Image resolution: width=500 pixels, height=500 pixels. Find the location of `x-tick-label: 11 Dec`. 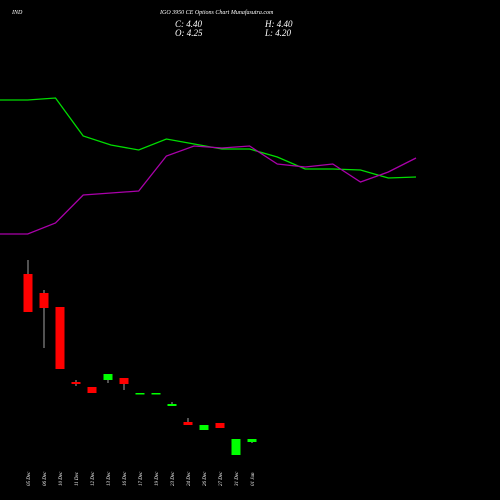

x-tick-label: 11 Dec is located at coordinates (77, 478).